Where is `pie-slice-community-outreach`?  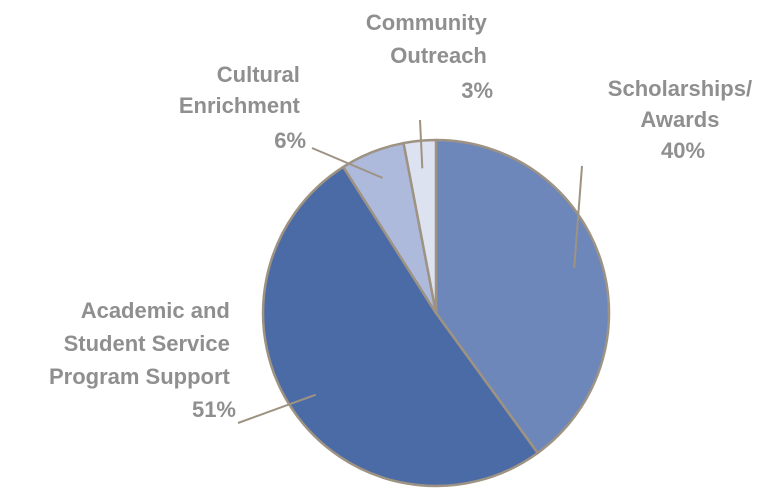
pie-slice-community-outreach is located at coordinates (420, 226).